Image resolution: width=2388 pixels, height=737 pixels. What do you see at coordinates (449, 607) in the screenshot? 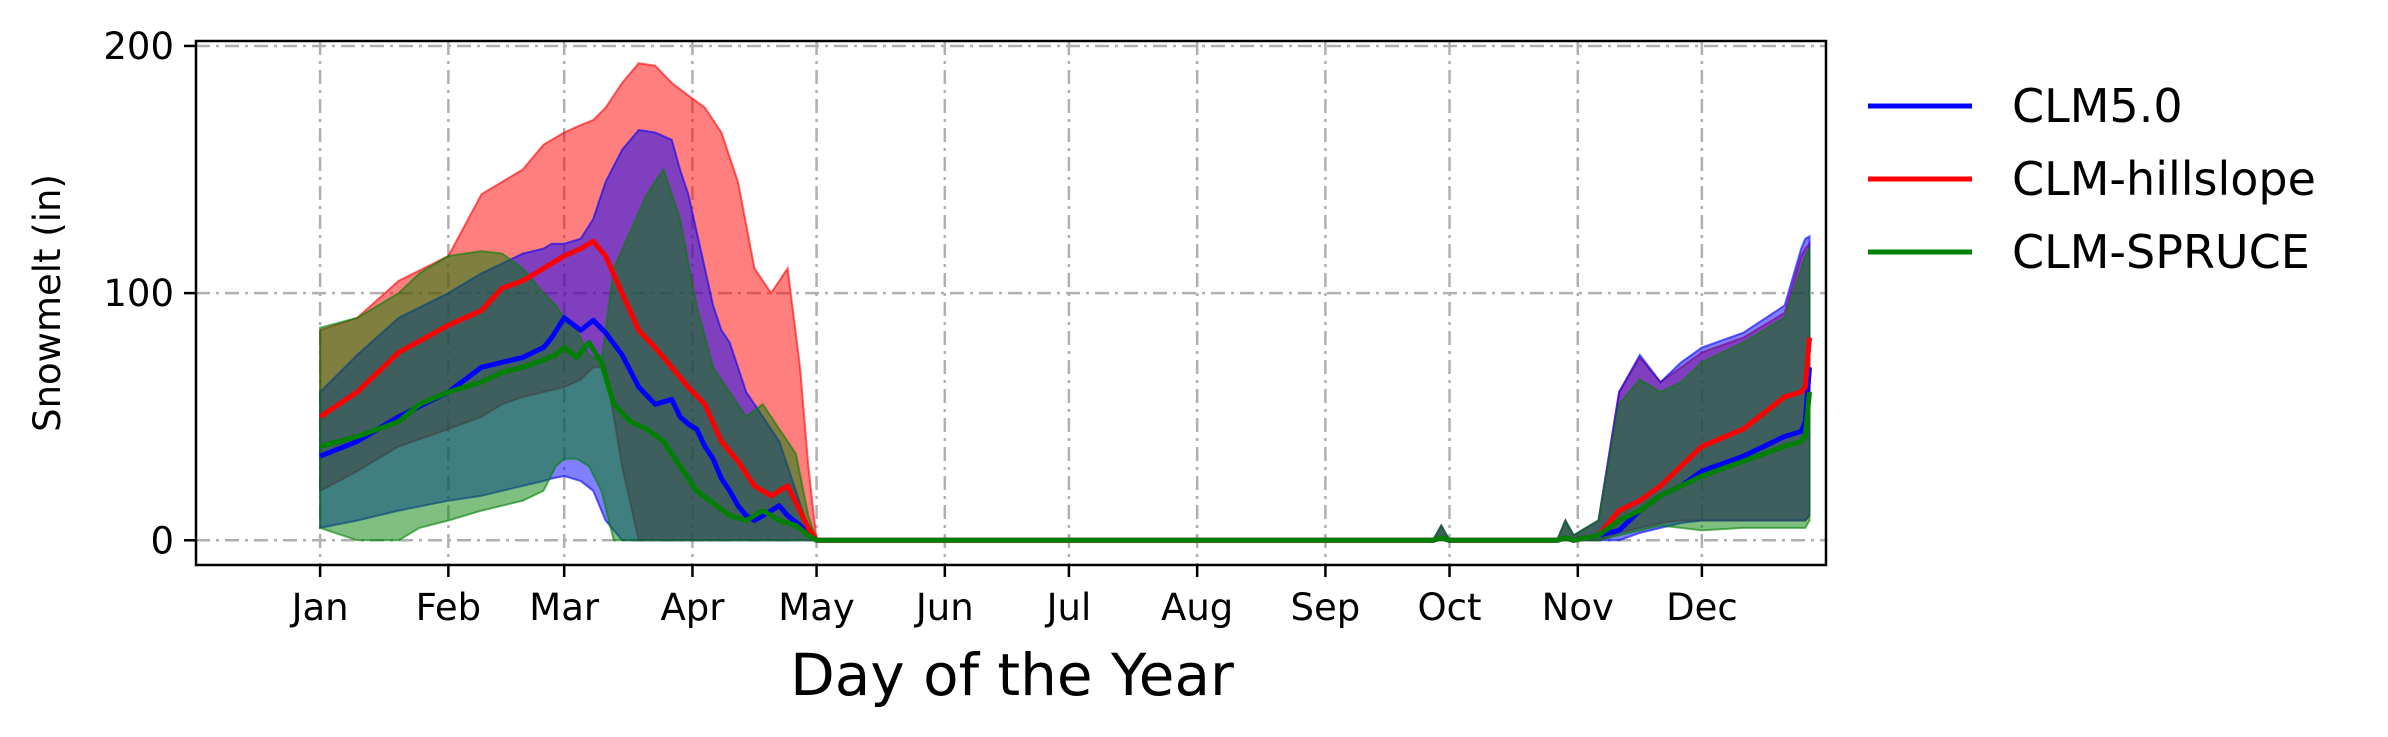
I see `x-tick-label: Feb` at bounding box center [449, 607].